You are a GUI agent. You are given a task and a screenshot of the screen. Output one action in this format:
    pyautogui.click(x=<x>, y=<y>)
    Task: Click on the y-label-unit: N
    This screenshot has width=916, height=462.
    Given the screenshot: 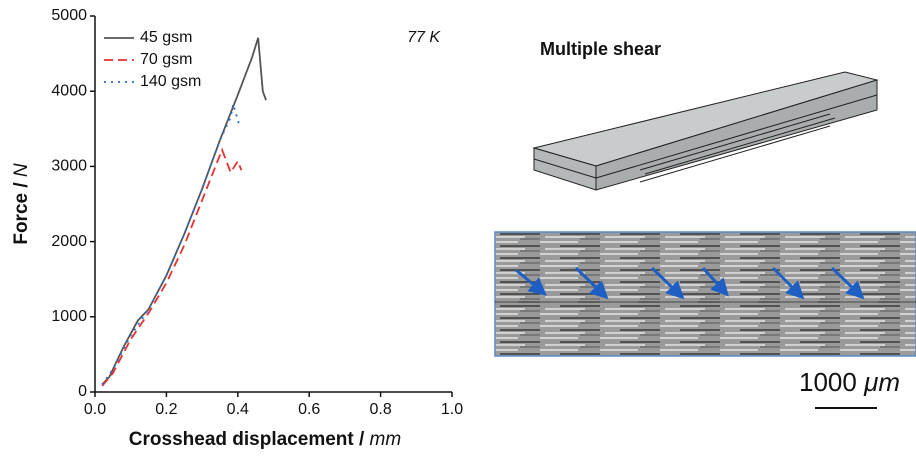 What is the action you would take?
    pyautogui.click(x=21, y=170)
    